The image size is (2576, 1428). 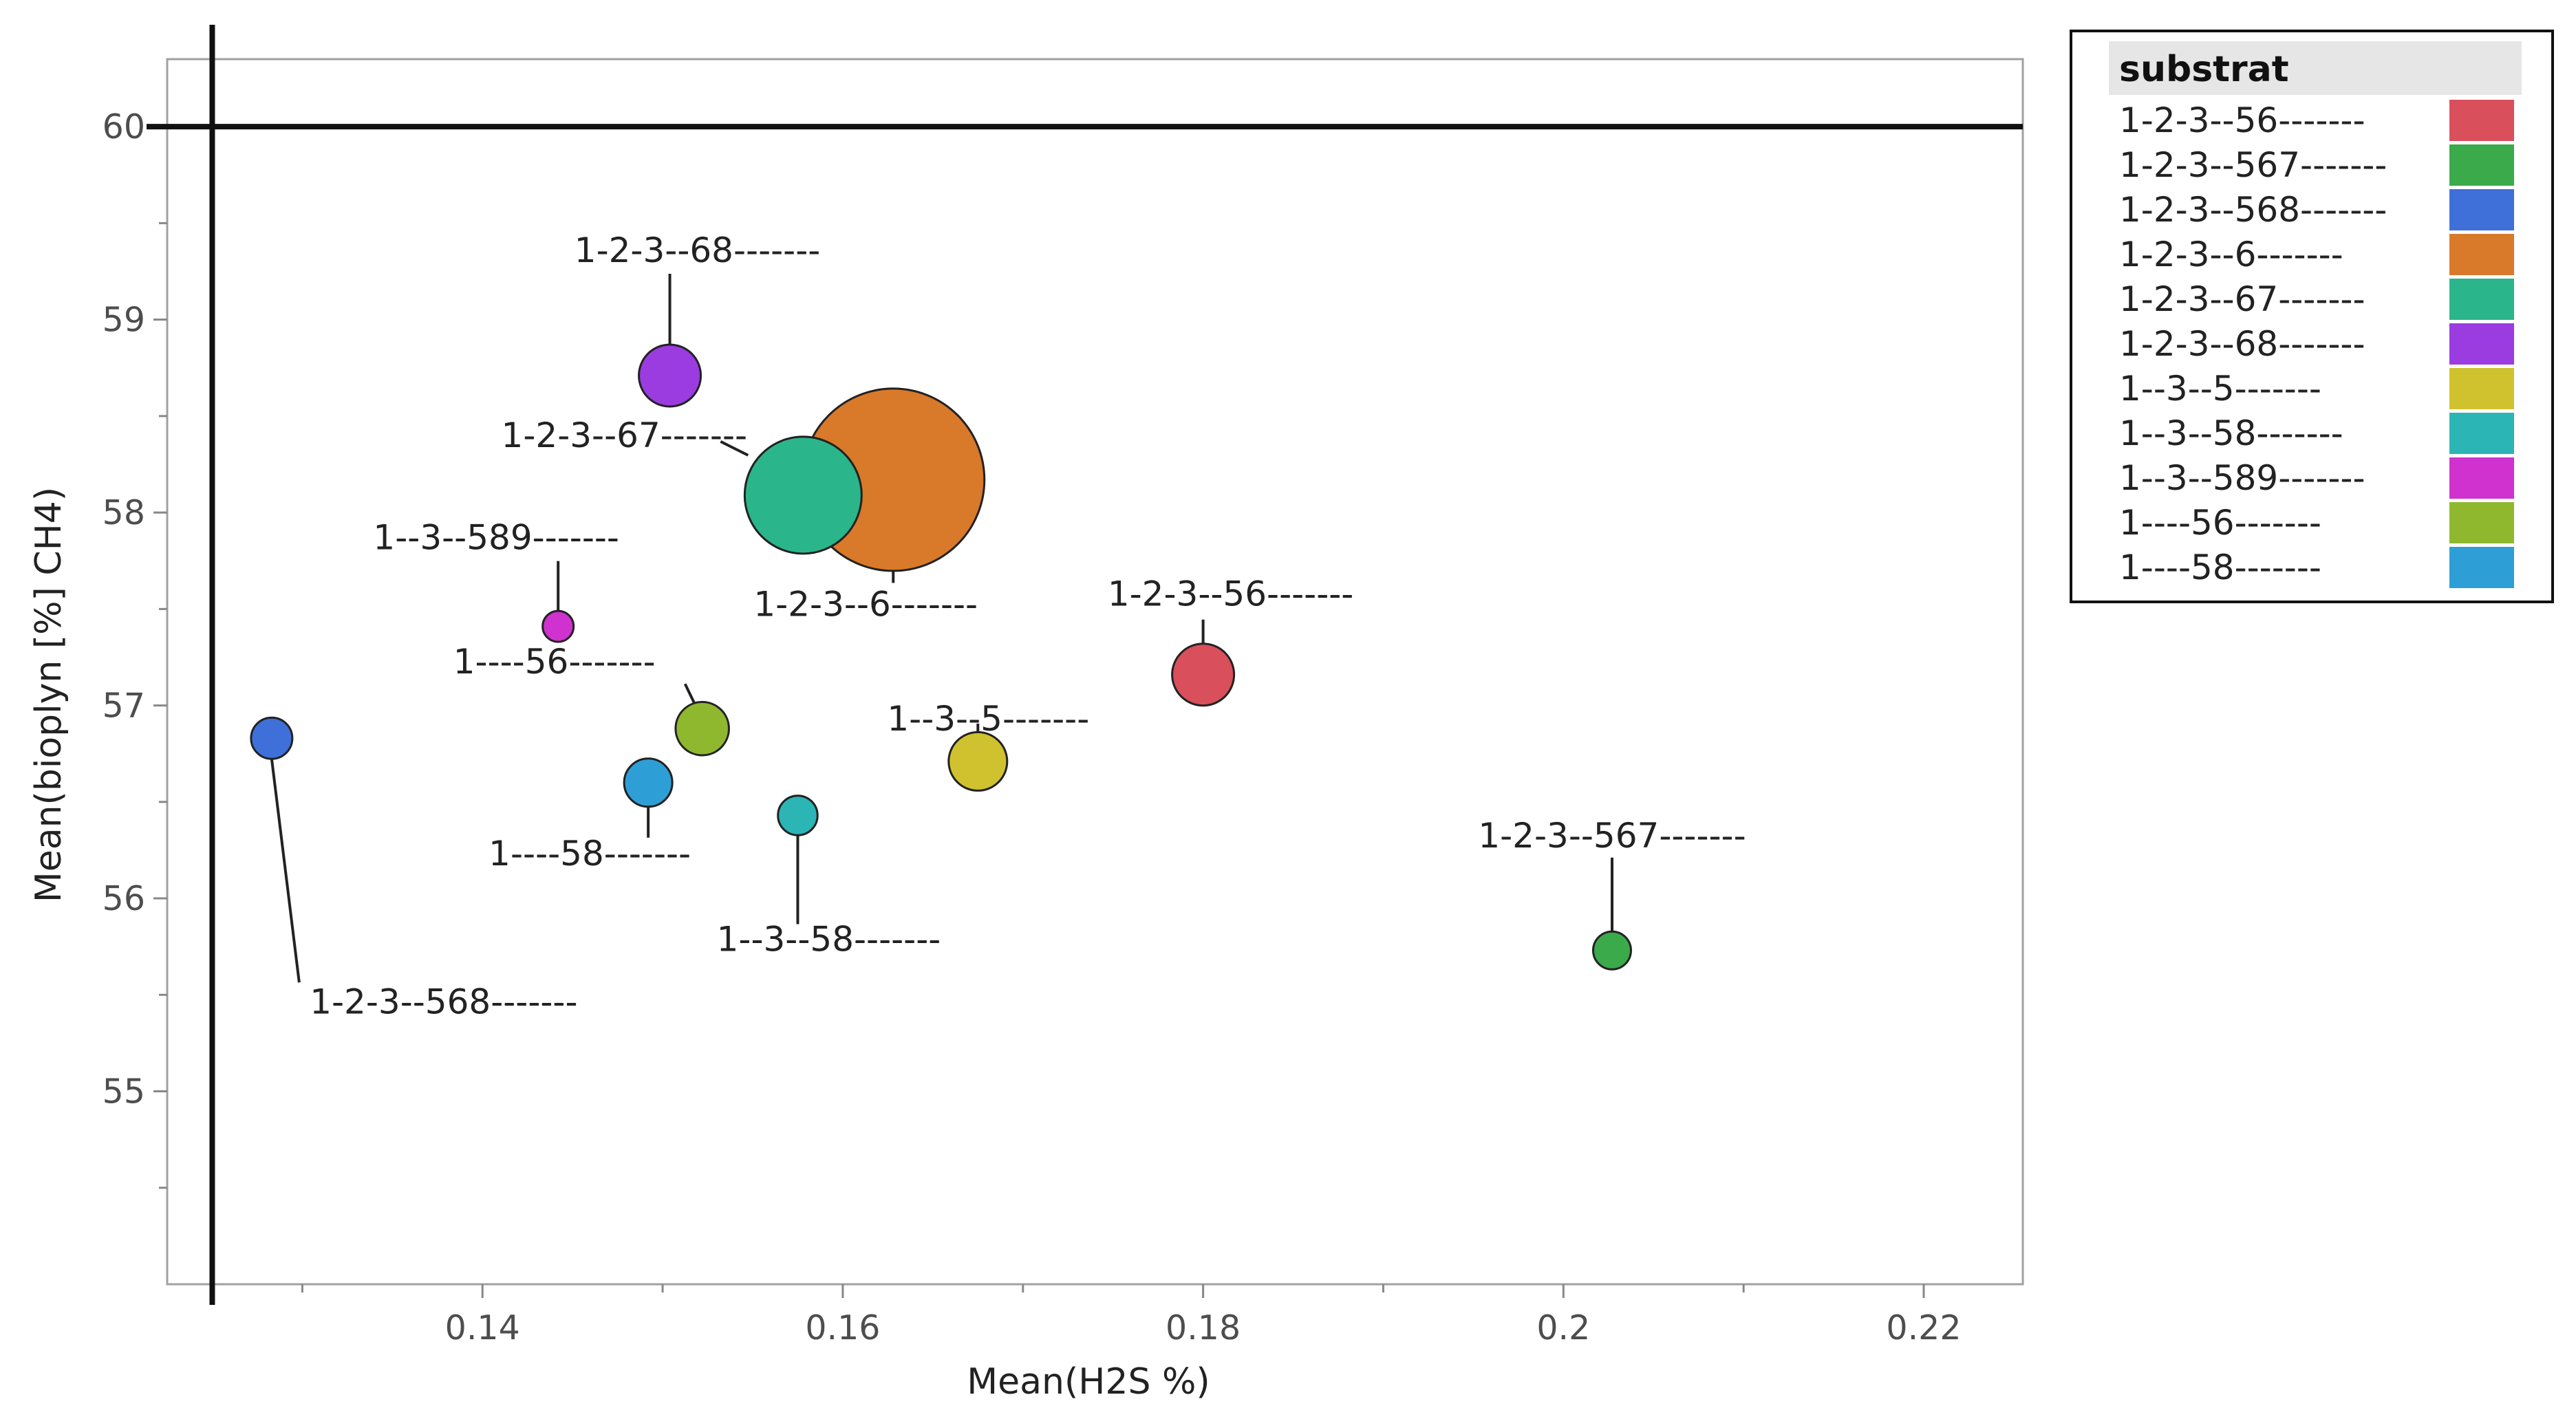 What do you see at coordinates (2242, 478) in the screenshot?
I see `legend-item-label: 1--3--589-------` at bounding box center [2242, 478].